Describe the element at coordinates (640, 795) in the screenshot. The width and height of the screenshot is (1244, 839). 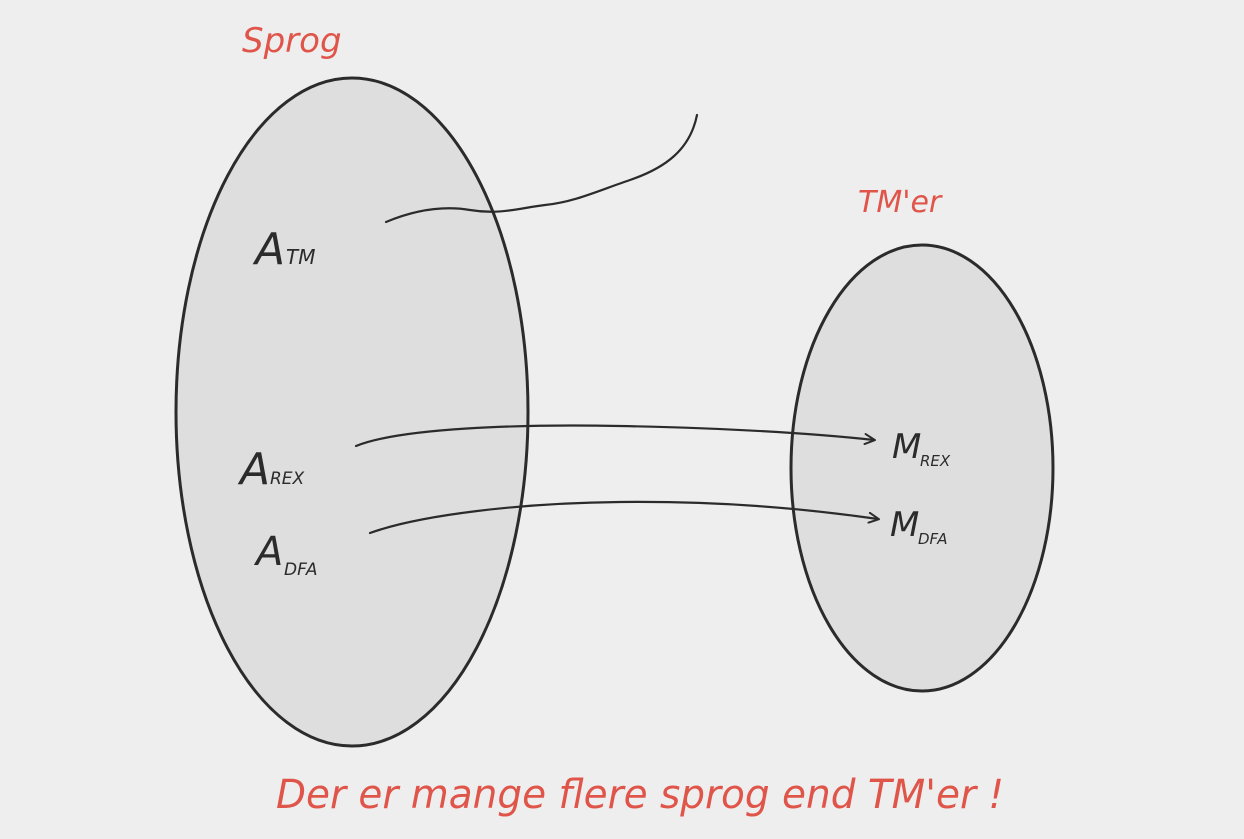
I see `footer-note: Der er mange flere sprog end TM'er !` at that location.